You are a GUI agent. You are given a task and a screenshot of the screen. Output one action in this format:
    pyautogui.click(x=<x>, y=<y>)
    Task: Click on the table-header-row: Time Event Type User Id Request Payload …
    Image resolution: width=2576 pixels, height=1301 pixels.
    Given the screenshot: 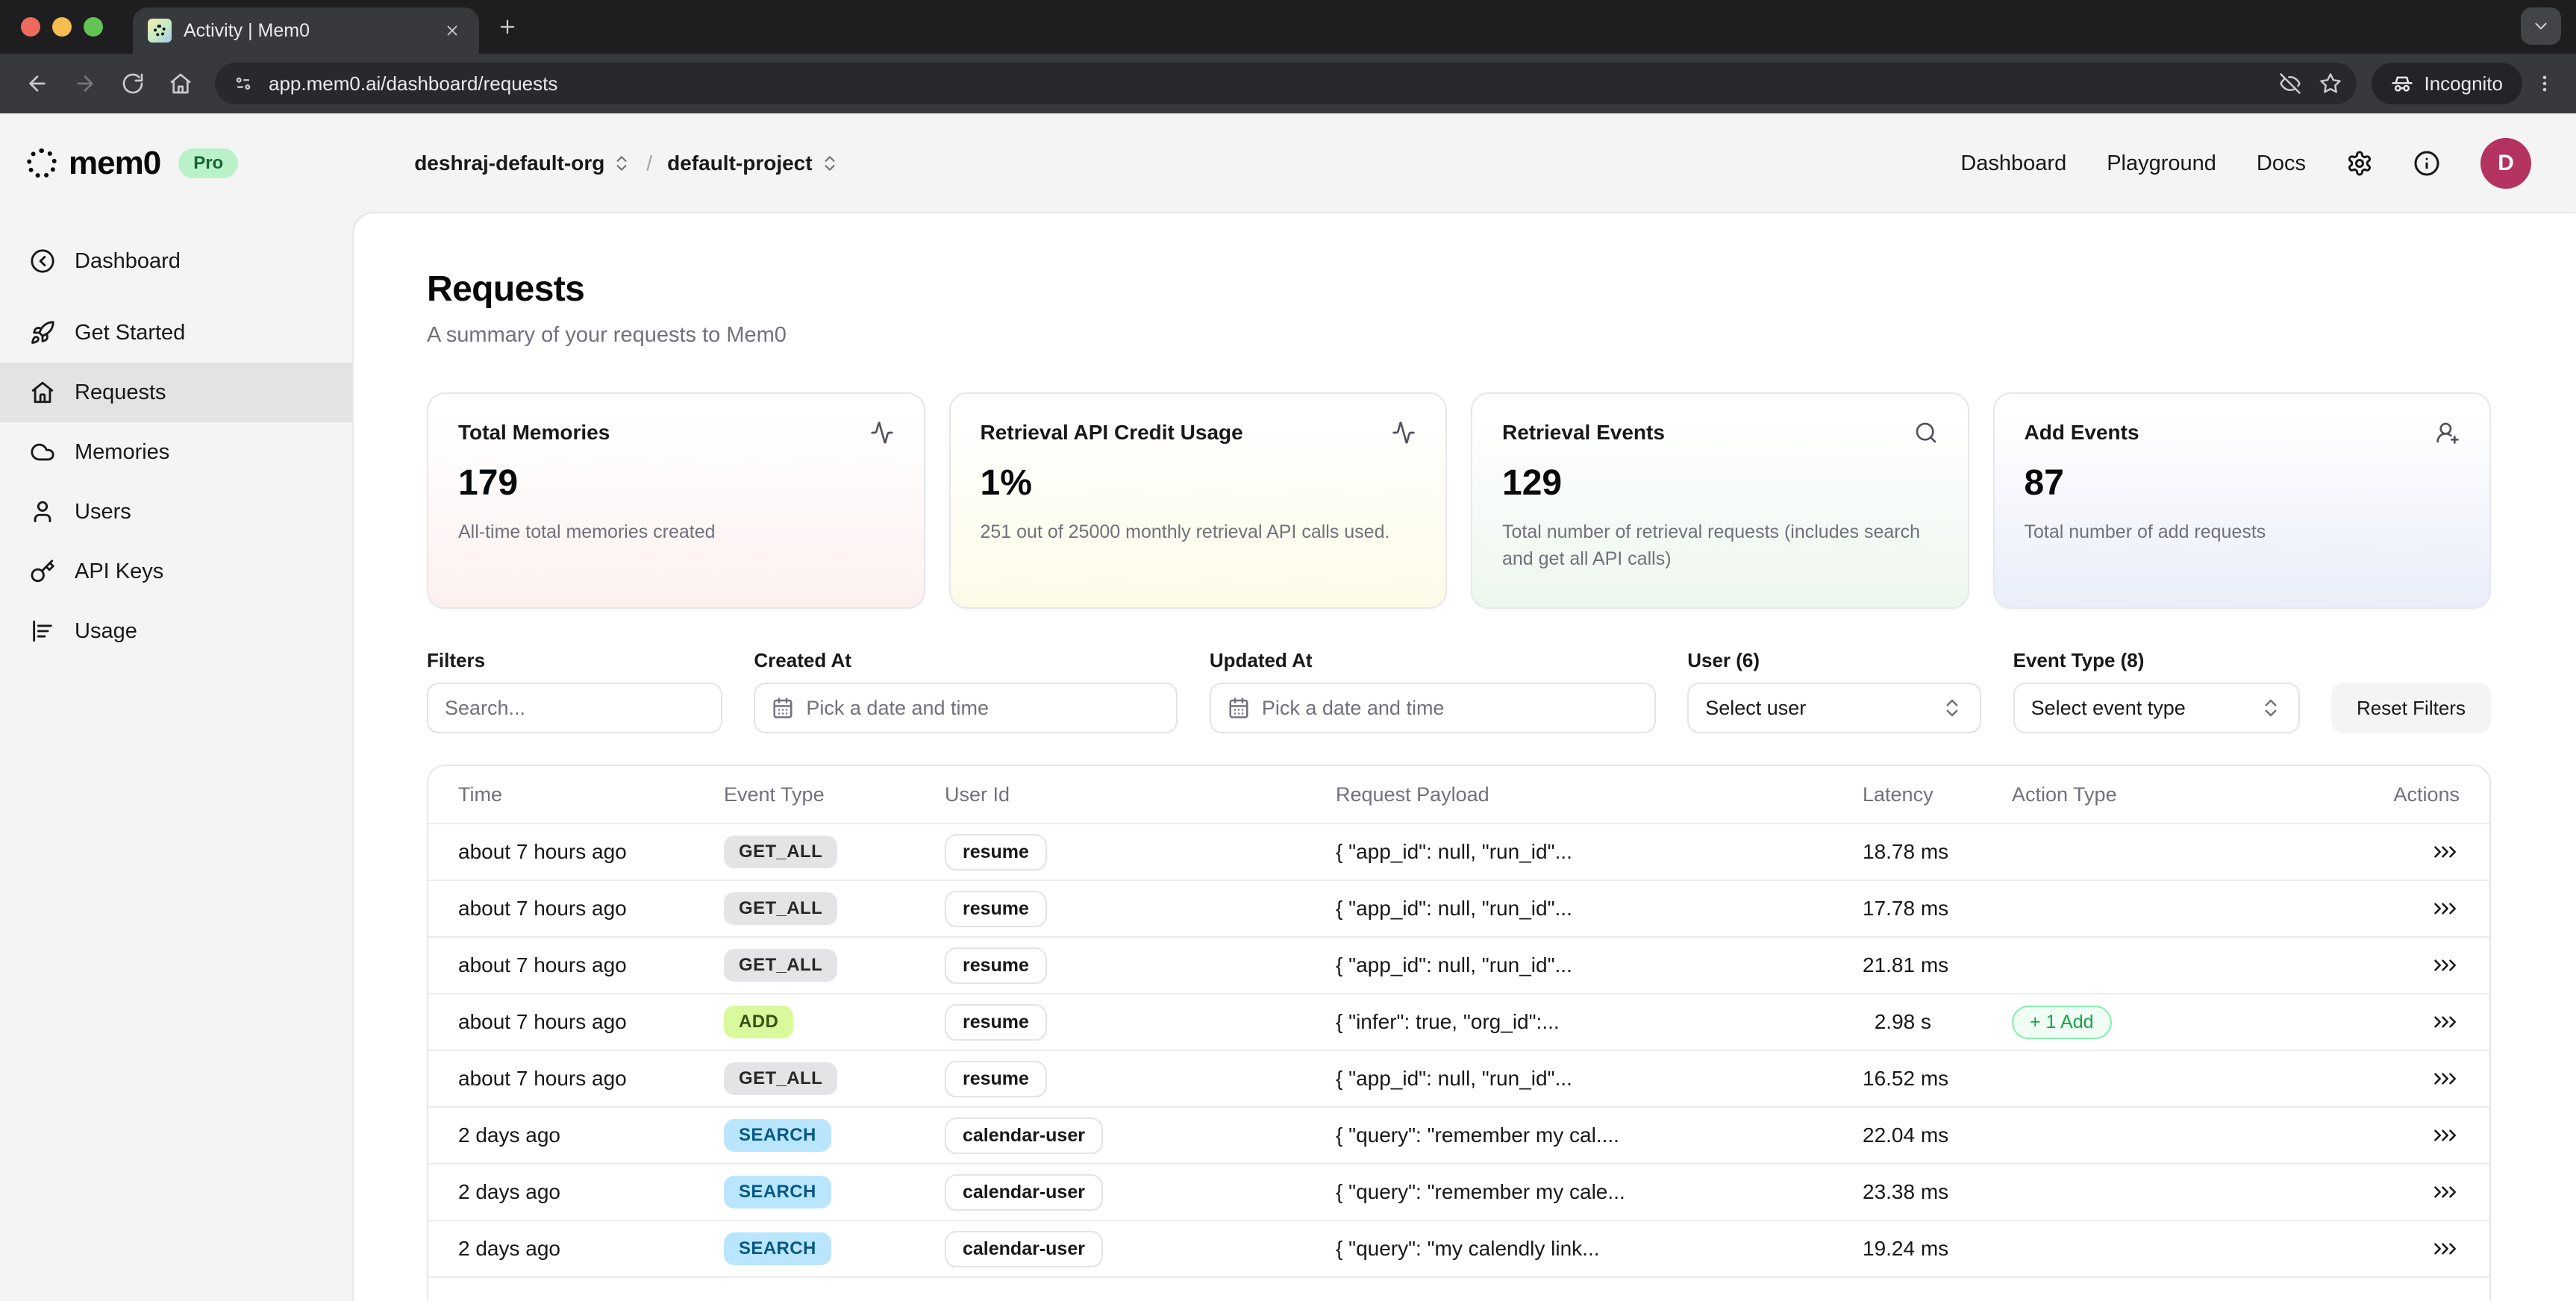 What is the action you would take?
    pyautogui.click(x=1458, y=794)
    